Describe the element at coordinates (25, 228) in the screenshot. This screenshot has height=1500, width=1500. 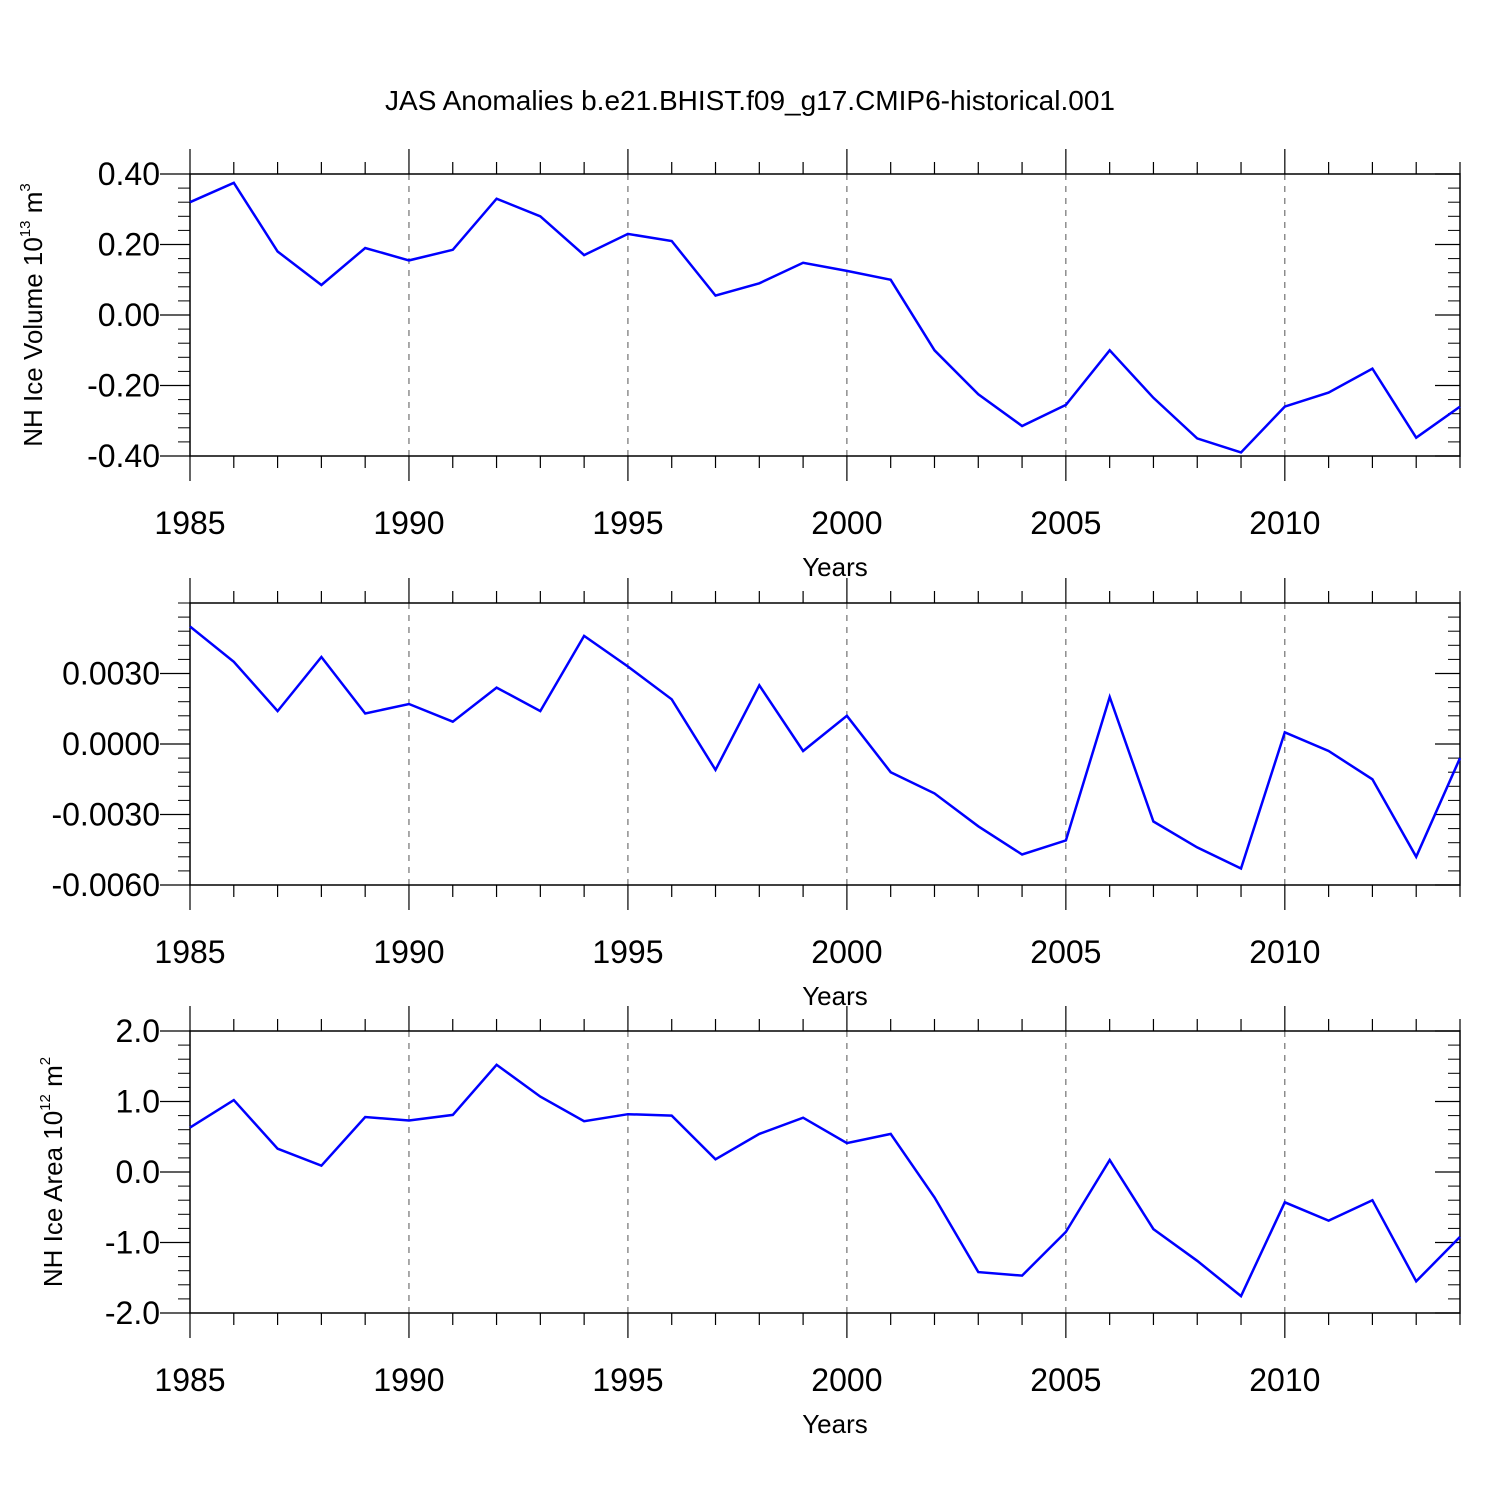
I see `y-axis-label-exponent: 13` at that location.